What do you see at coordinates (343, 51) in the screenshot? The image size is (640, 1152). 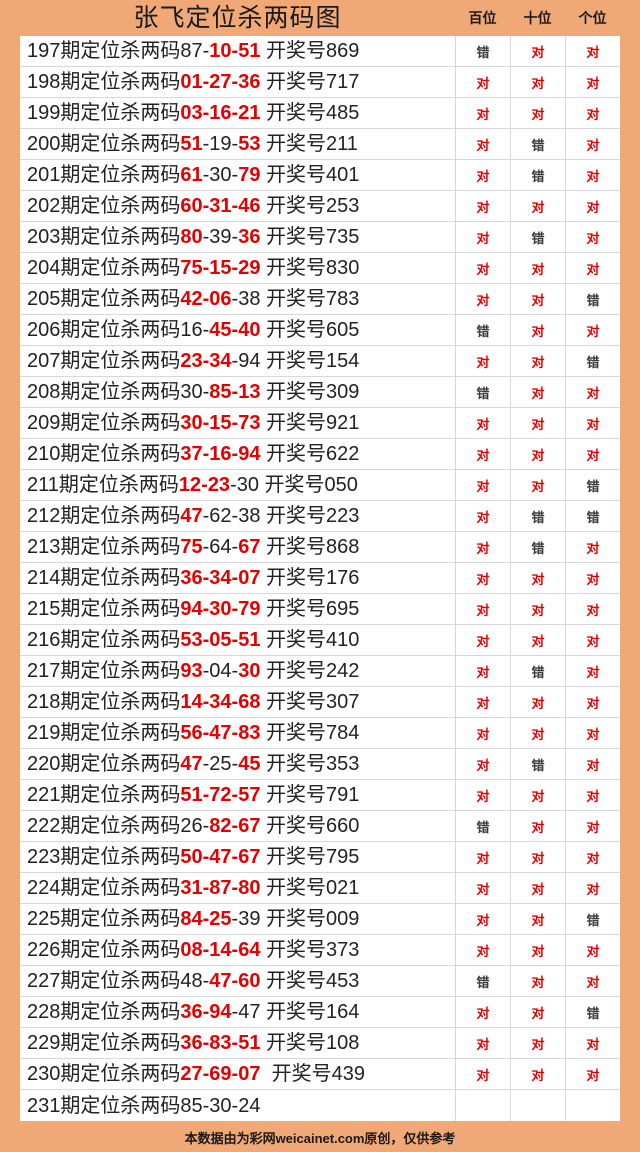 I see `draw-number: 869` at bounding box center [343, 51].